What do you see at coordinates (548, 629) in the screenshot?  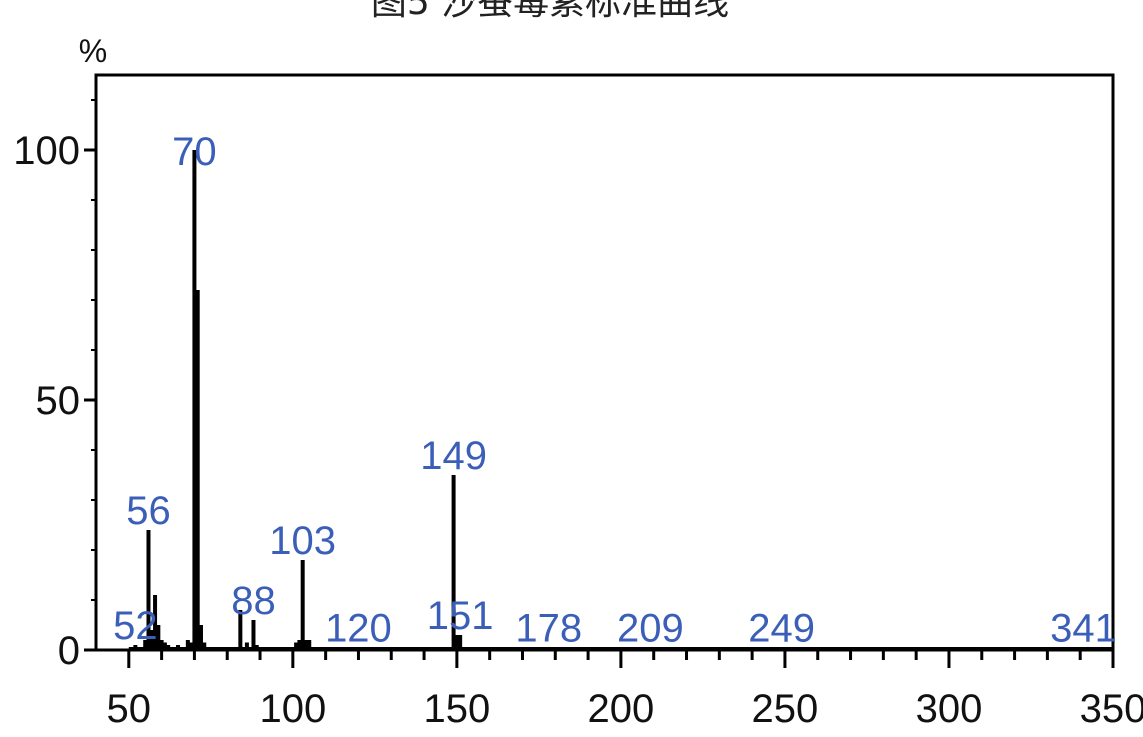 I see `peak-label: 178` at bounding box center [548, 629].